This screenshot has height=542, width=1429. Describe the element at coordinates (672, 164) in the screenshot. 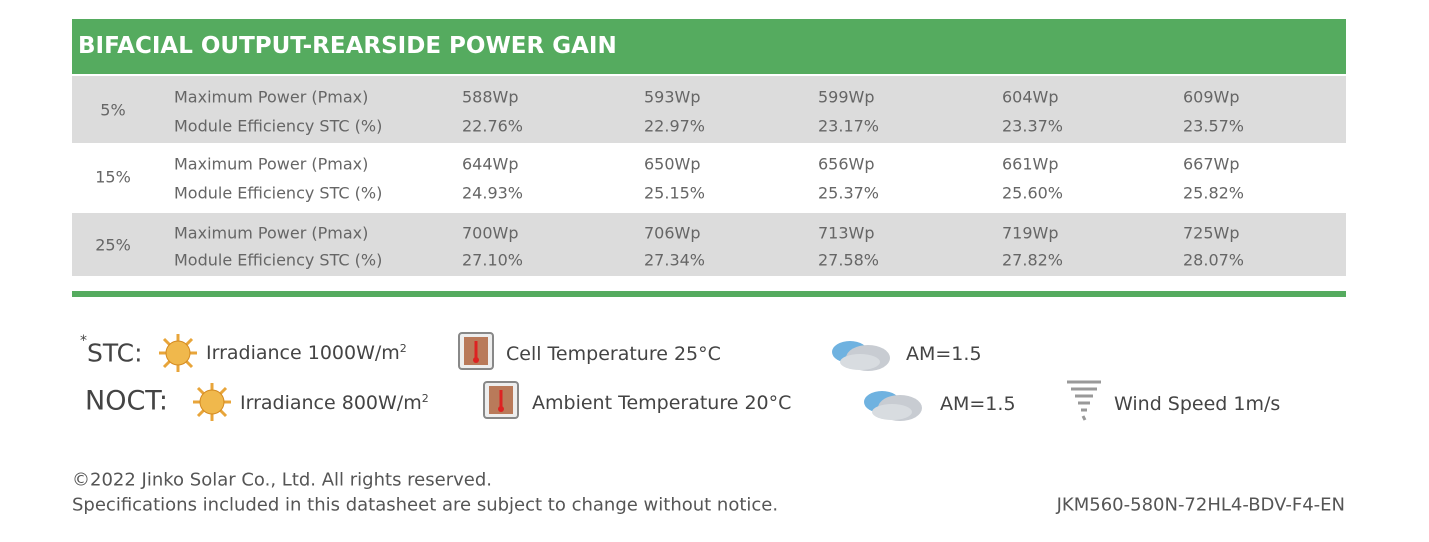

I see `power-value: 650Wp` at that location.